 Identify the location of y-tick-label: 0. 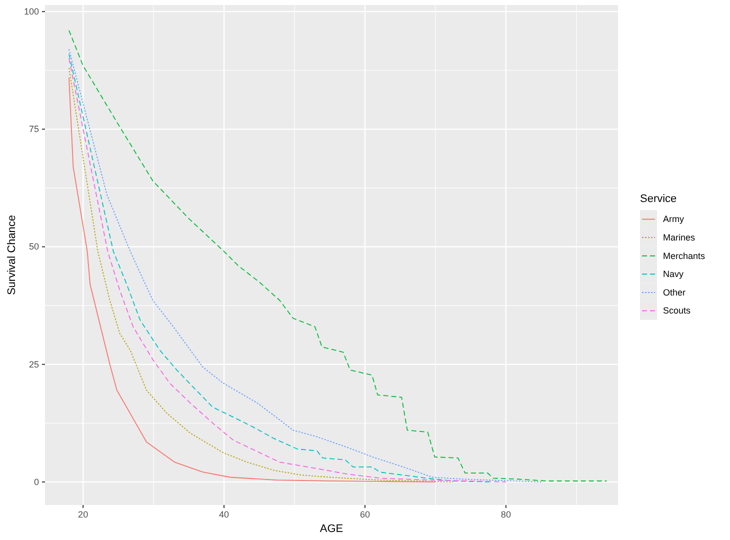
(36, 481).